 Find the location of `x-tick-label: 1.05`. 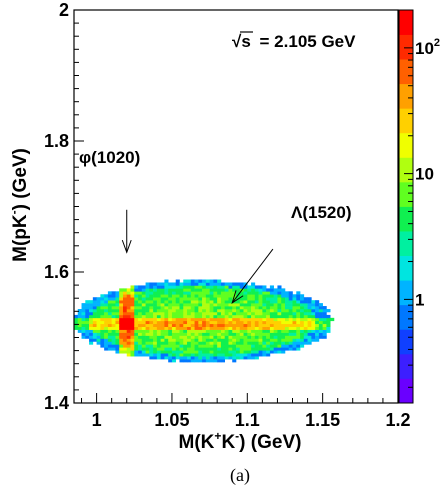

x-tick-label: 1.05 is located at coordinates (171, 420).